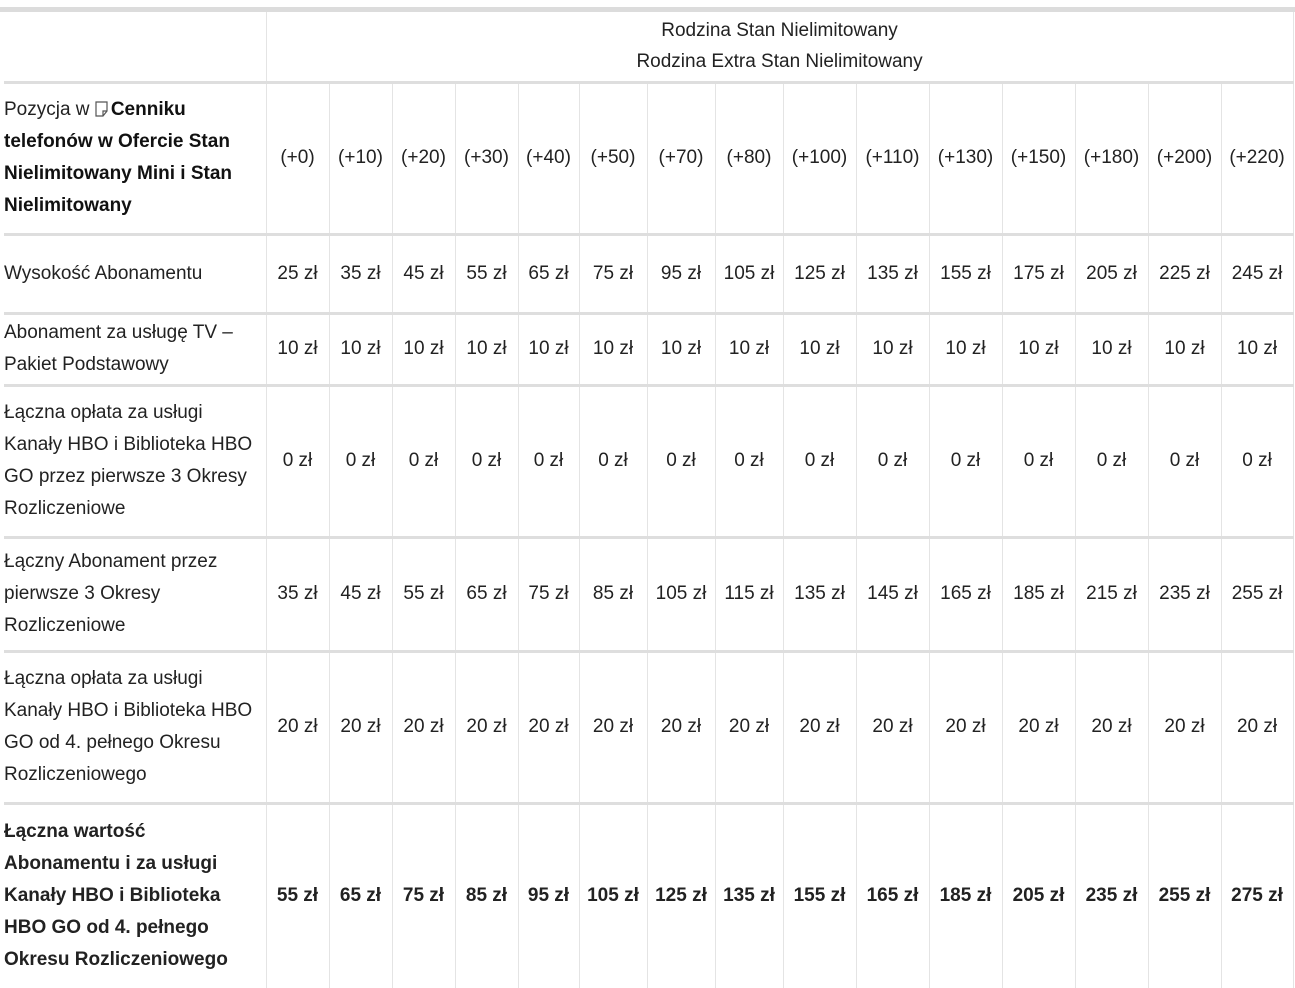 The width and height of the screenshot is (1295, 988). I want to click on price-cell: 175 zł, so click(1038, 273).